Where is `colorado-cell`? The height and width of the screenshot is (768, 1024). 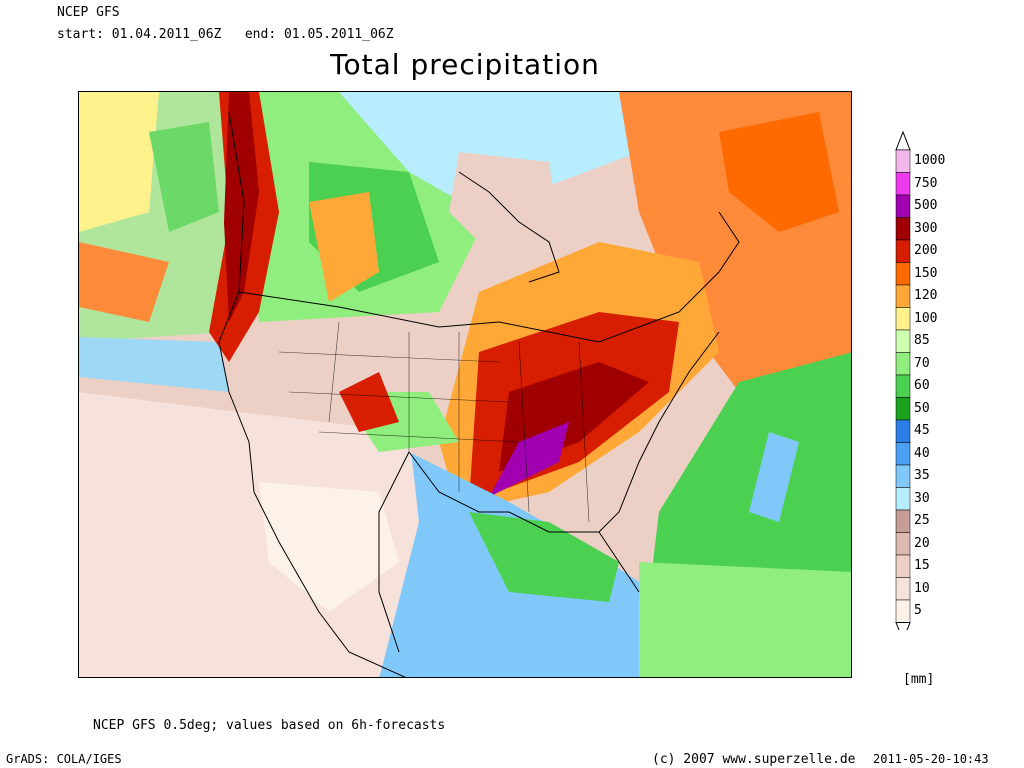
colorado-cell is located at coordinates (369, 402).